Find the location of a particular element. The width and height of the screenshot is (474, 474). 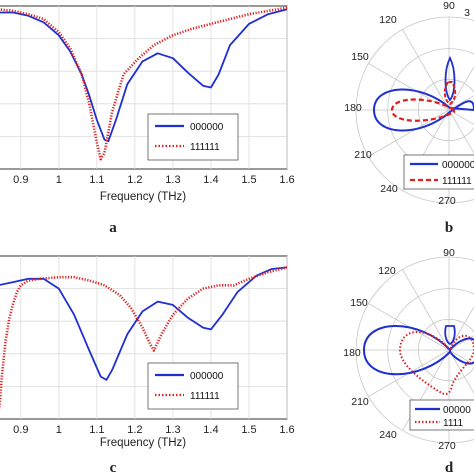

chart-c-legend-box is located at coordinates (193, 386).